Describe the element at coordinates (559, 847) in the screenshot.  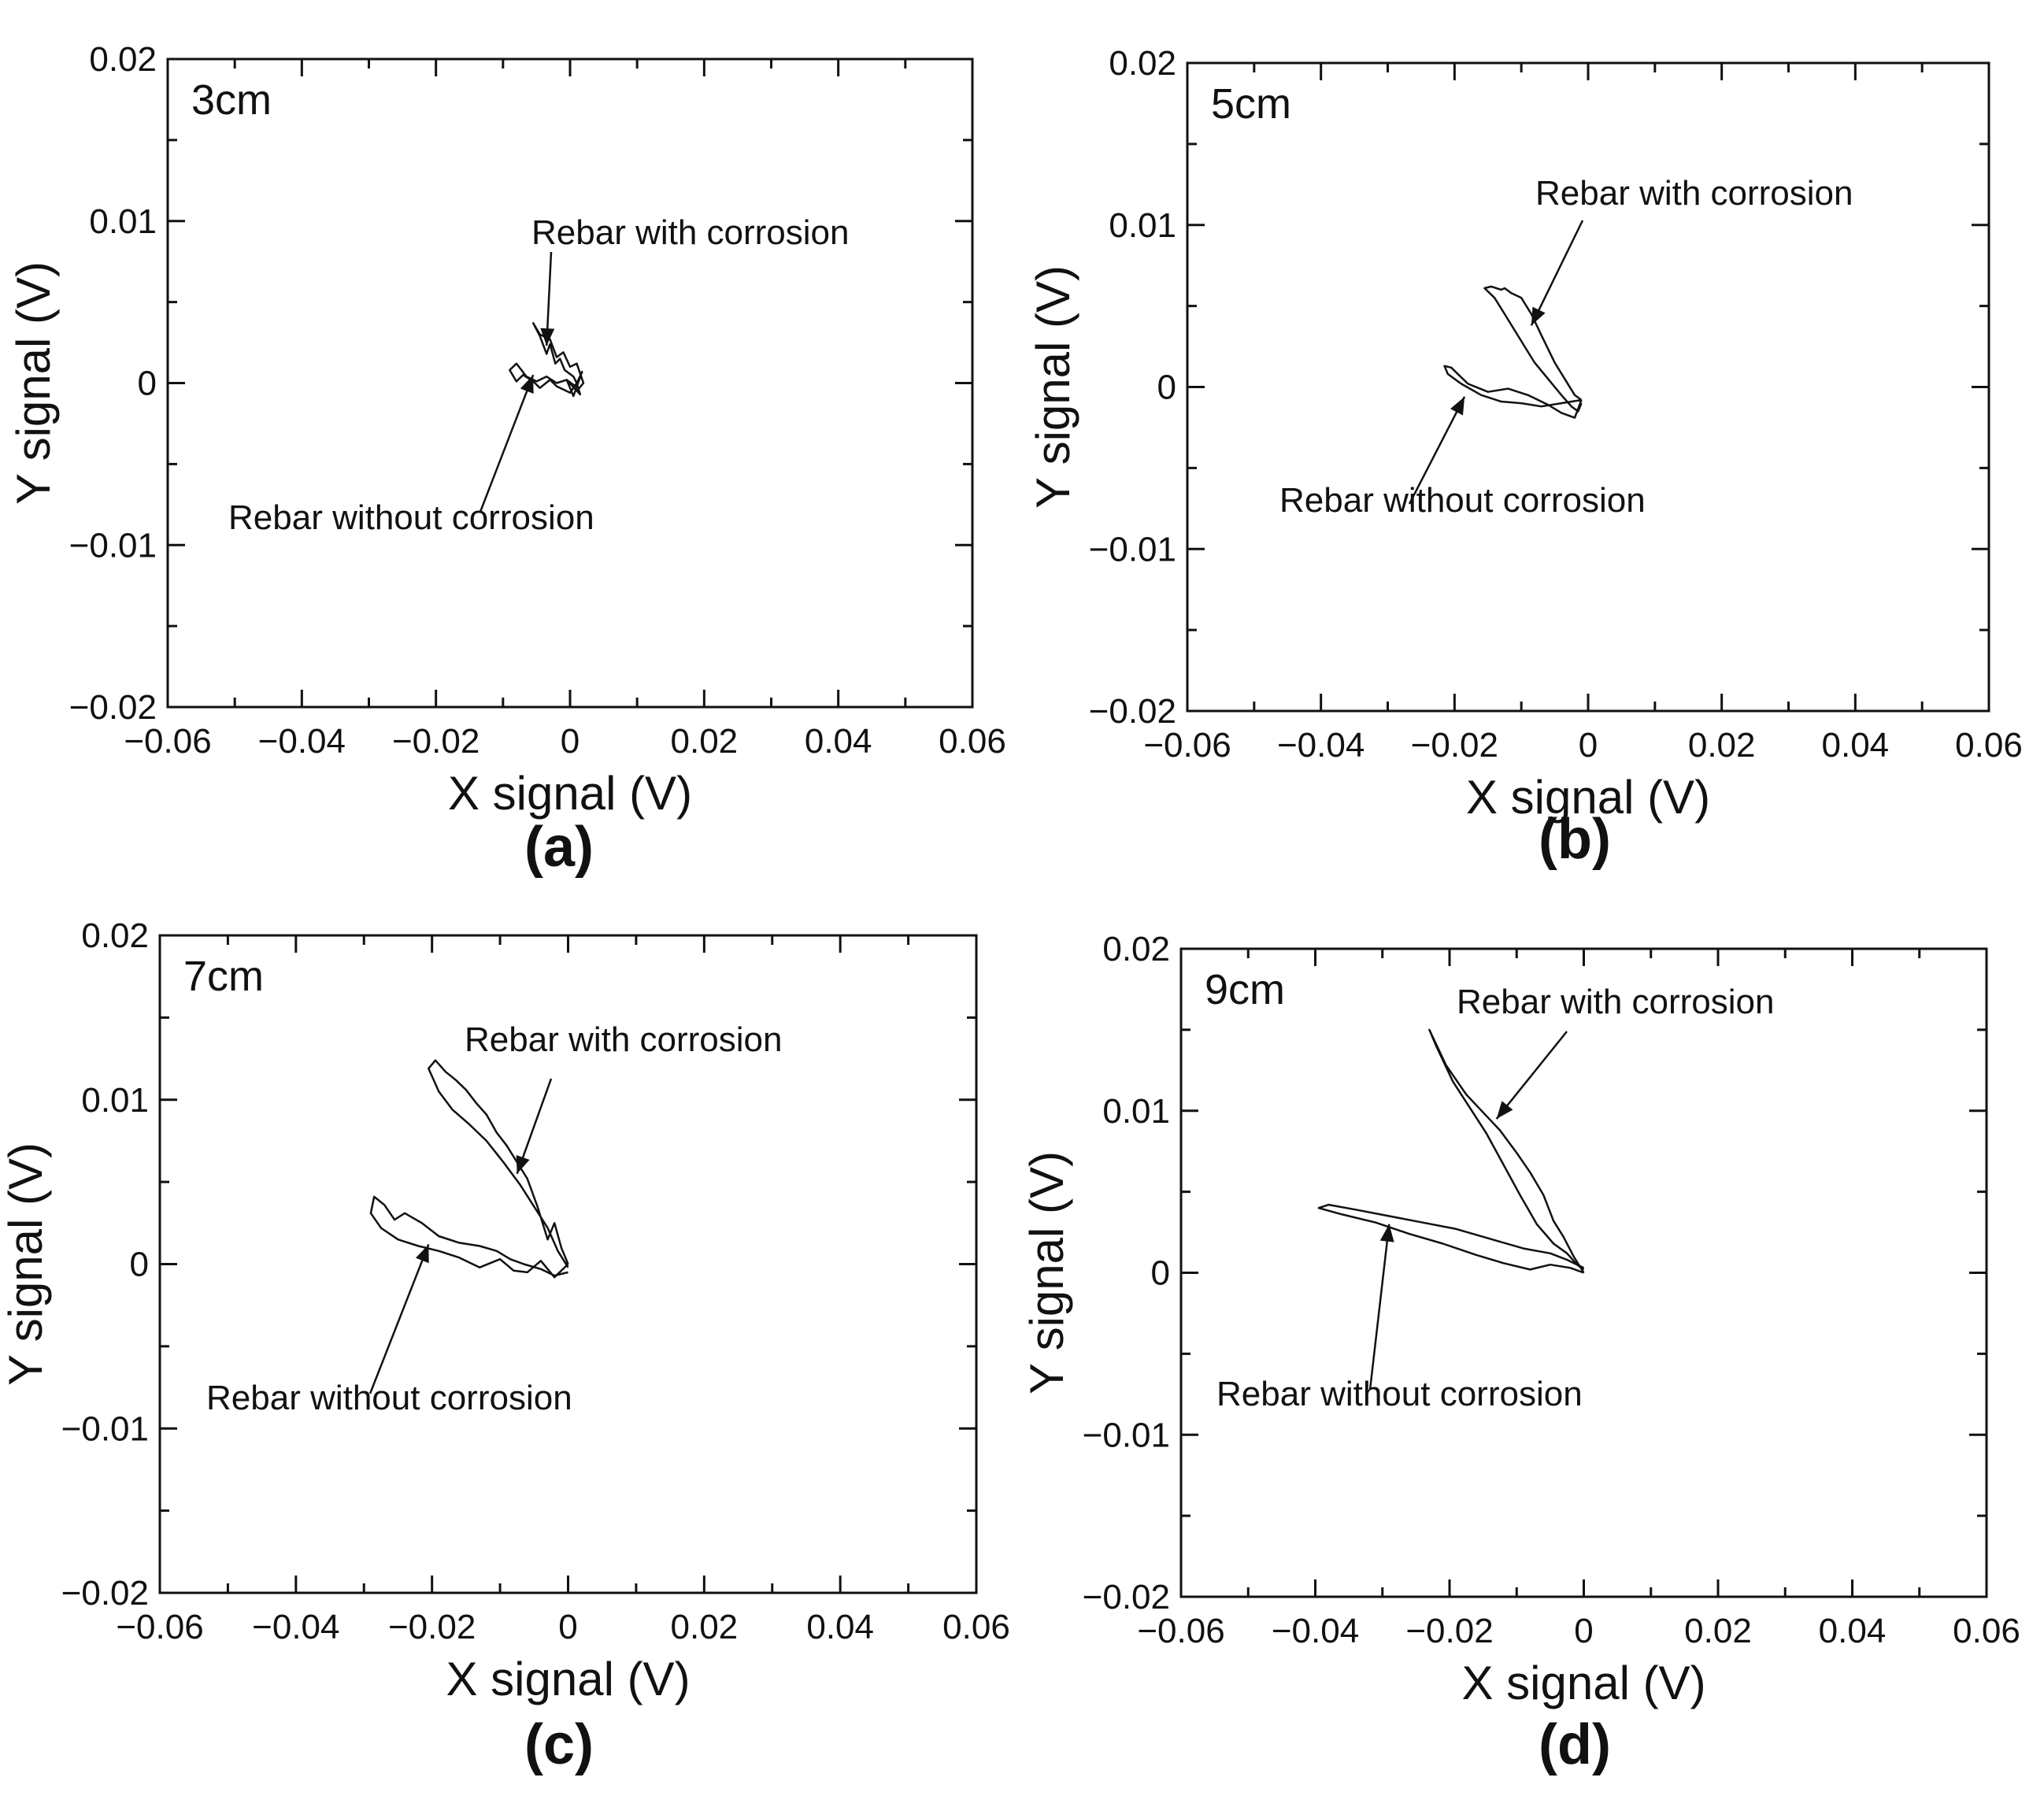
I see `panel-label: (a)` at that location.